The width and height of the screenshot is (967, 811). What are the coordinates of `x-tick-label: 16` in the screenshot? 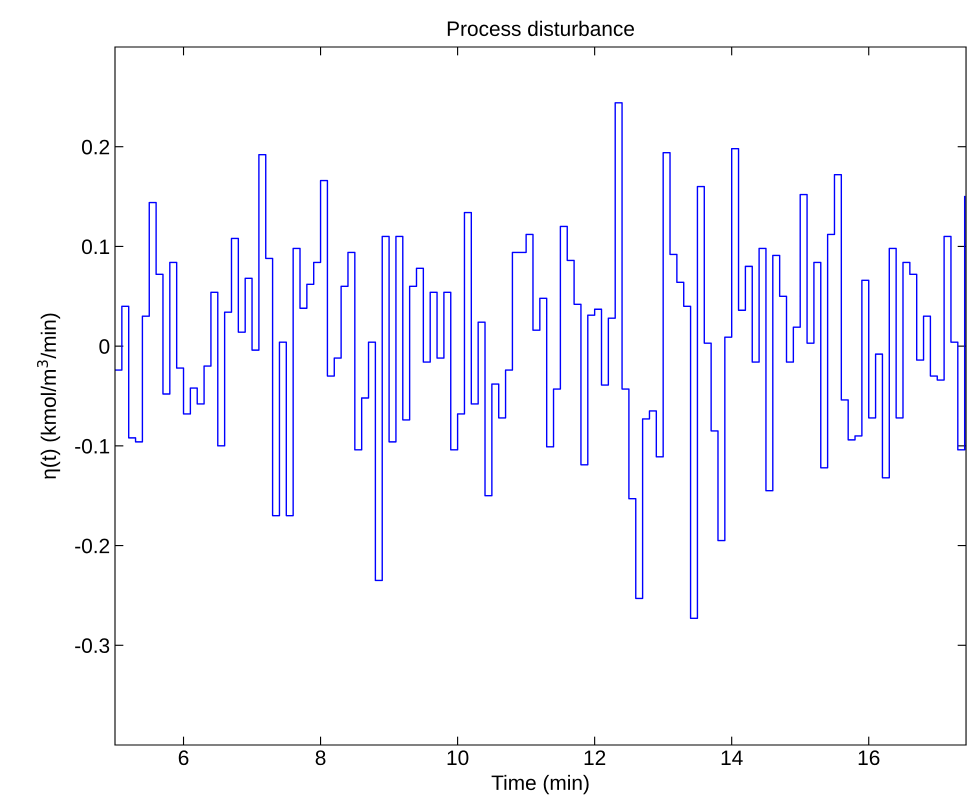 It's located at (869, 758).